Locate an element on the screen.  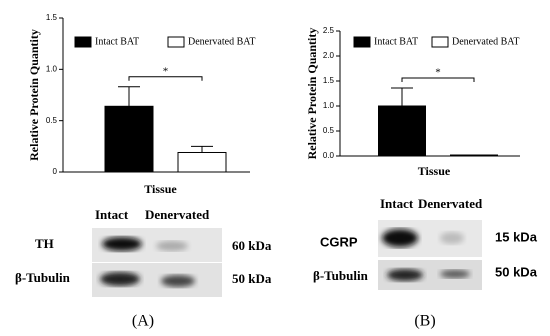
y-tick-label: 2.0 is located at coordinates (329, 55).